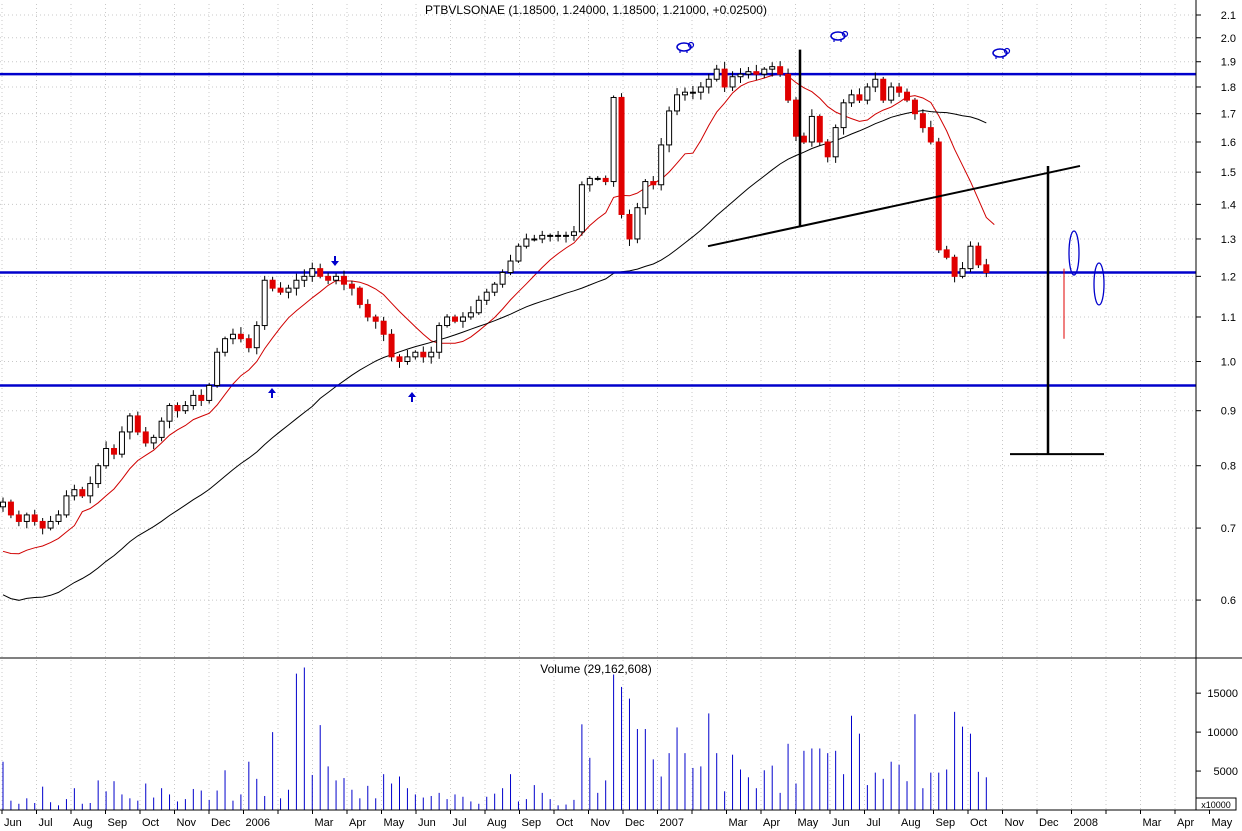 The width and height of the screenshot is (1242, 831). Describe the element at coordinates (258, 823) in the screenshot. I see `time-tick-label: 2006` at that location.